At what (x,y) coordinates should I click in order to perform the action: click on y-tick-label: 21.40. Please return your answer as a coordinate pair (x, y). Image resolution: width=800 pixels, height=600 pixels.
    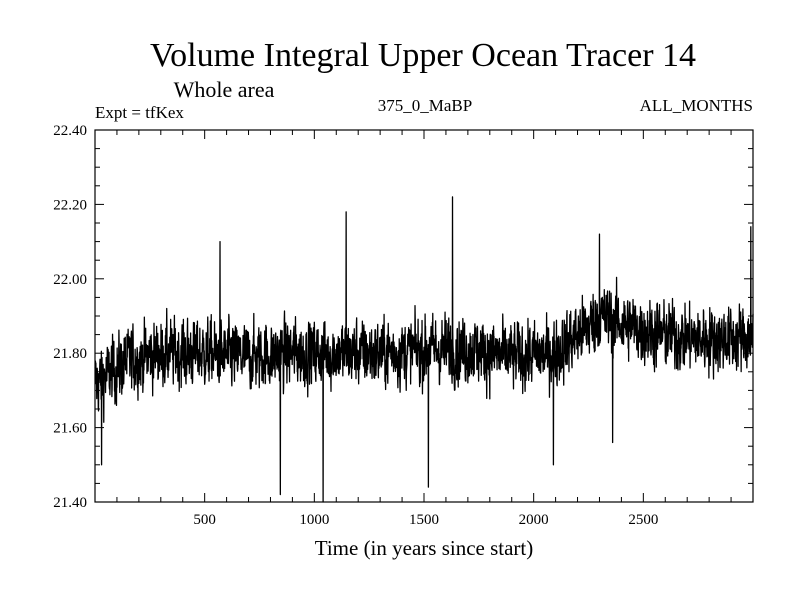
    Looking at the image, I should click on (70, 503).